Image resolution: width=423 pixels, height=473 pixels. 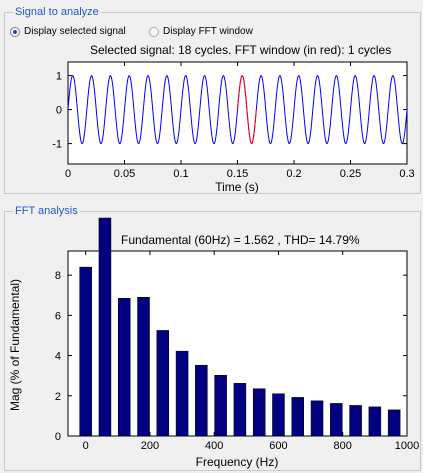 What do you see at coordinates (208, 31) in the screenshot?
I see `display-fft-window-label: Display FFT window` at bounding box center [208, 31].